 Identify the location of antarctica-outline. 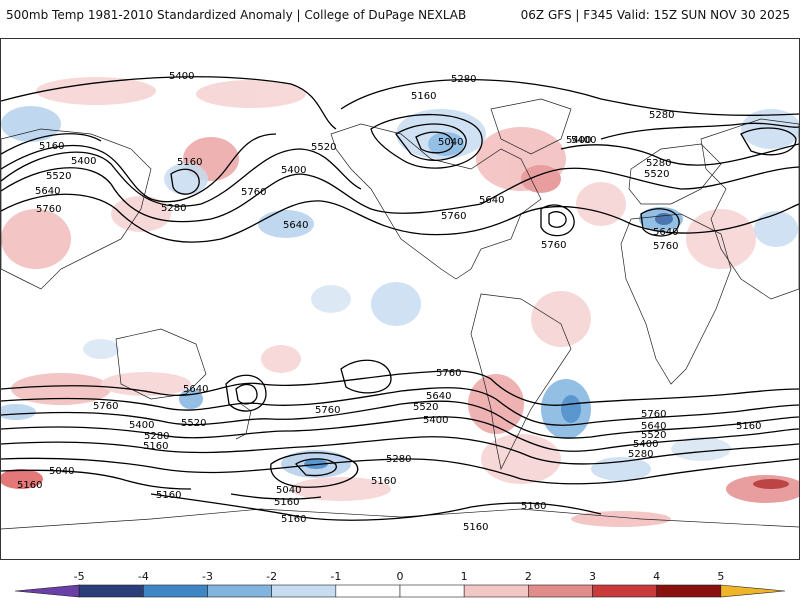
(400, 519).